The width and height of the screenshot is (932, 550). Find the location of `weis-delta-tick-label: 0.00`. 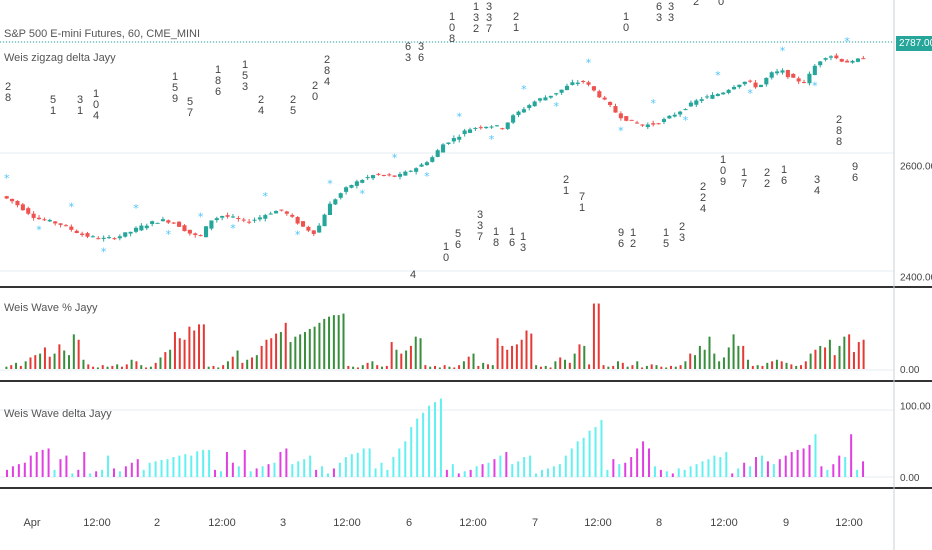

weis-delta-tick-label: 0.00 is located at coordinates (910, 478).